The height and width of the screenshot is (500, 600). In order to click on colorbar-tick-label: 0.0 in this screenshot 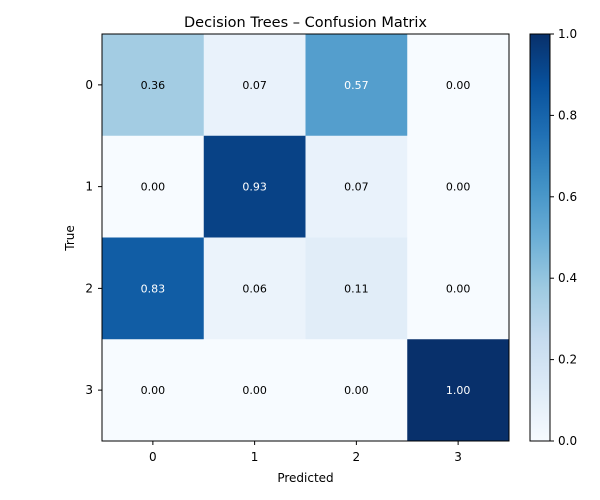, I will do `click(567, 441)`.